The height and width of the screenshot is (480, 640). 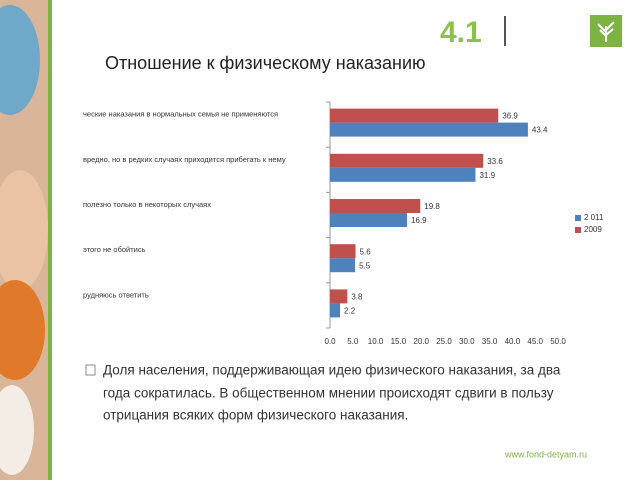 What do you see at coordinates (353, 341) in the screenshot?
I see `x-tick-label: 5.0` at bounding box center [353, 341].